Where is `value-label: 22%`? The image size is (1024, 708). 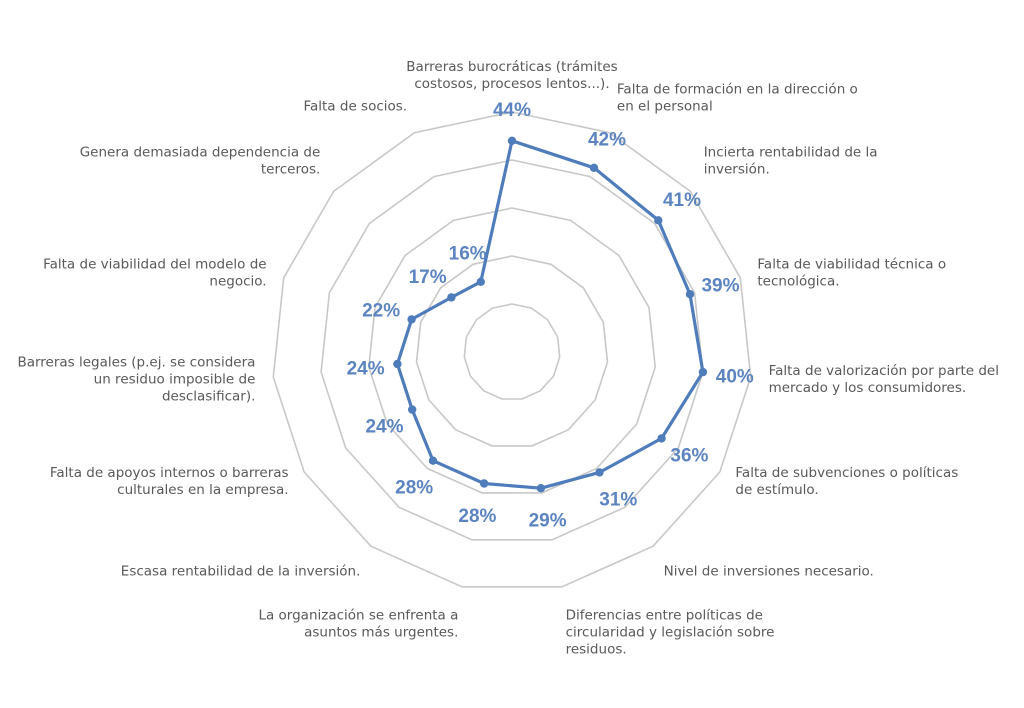 value-label: 22% is located at coordinates (381, 311).